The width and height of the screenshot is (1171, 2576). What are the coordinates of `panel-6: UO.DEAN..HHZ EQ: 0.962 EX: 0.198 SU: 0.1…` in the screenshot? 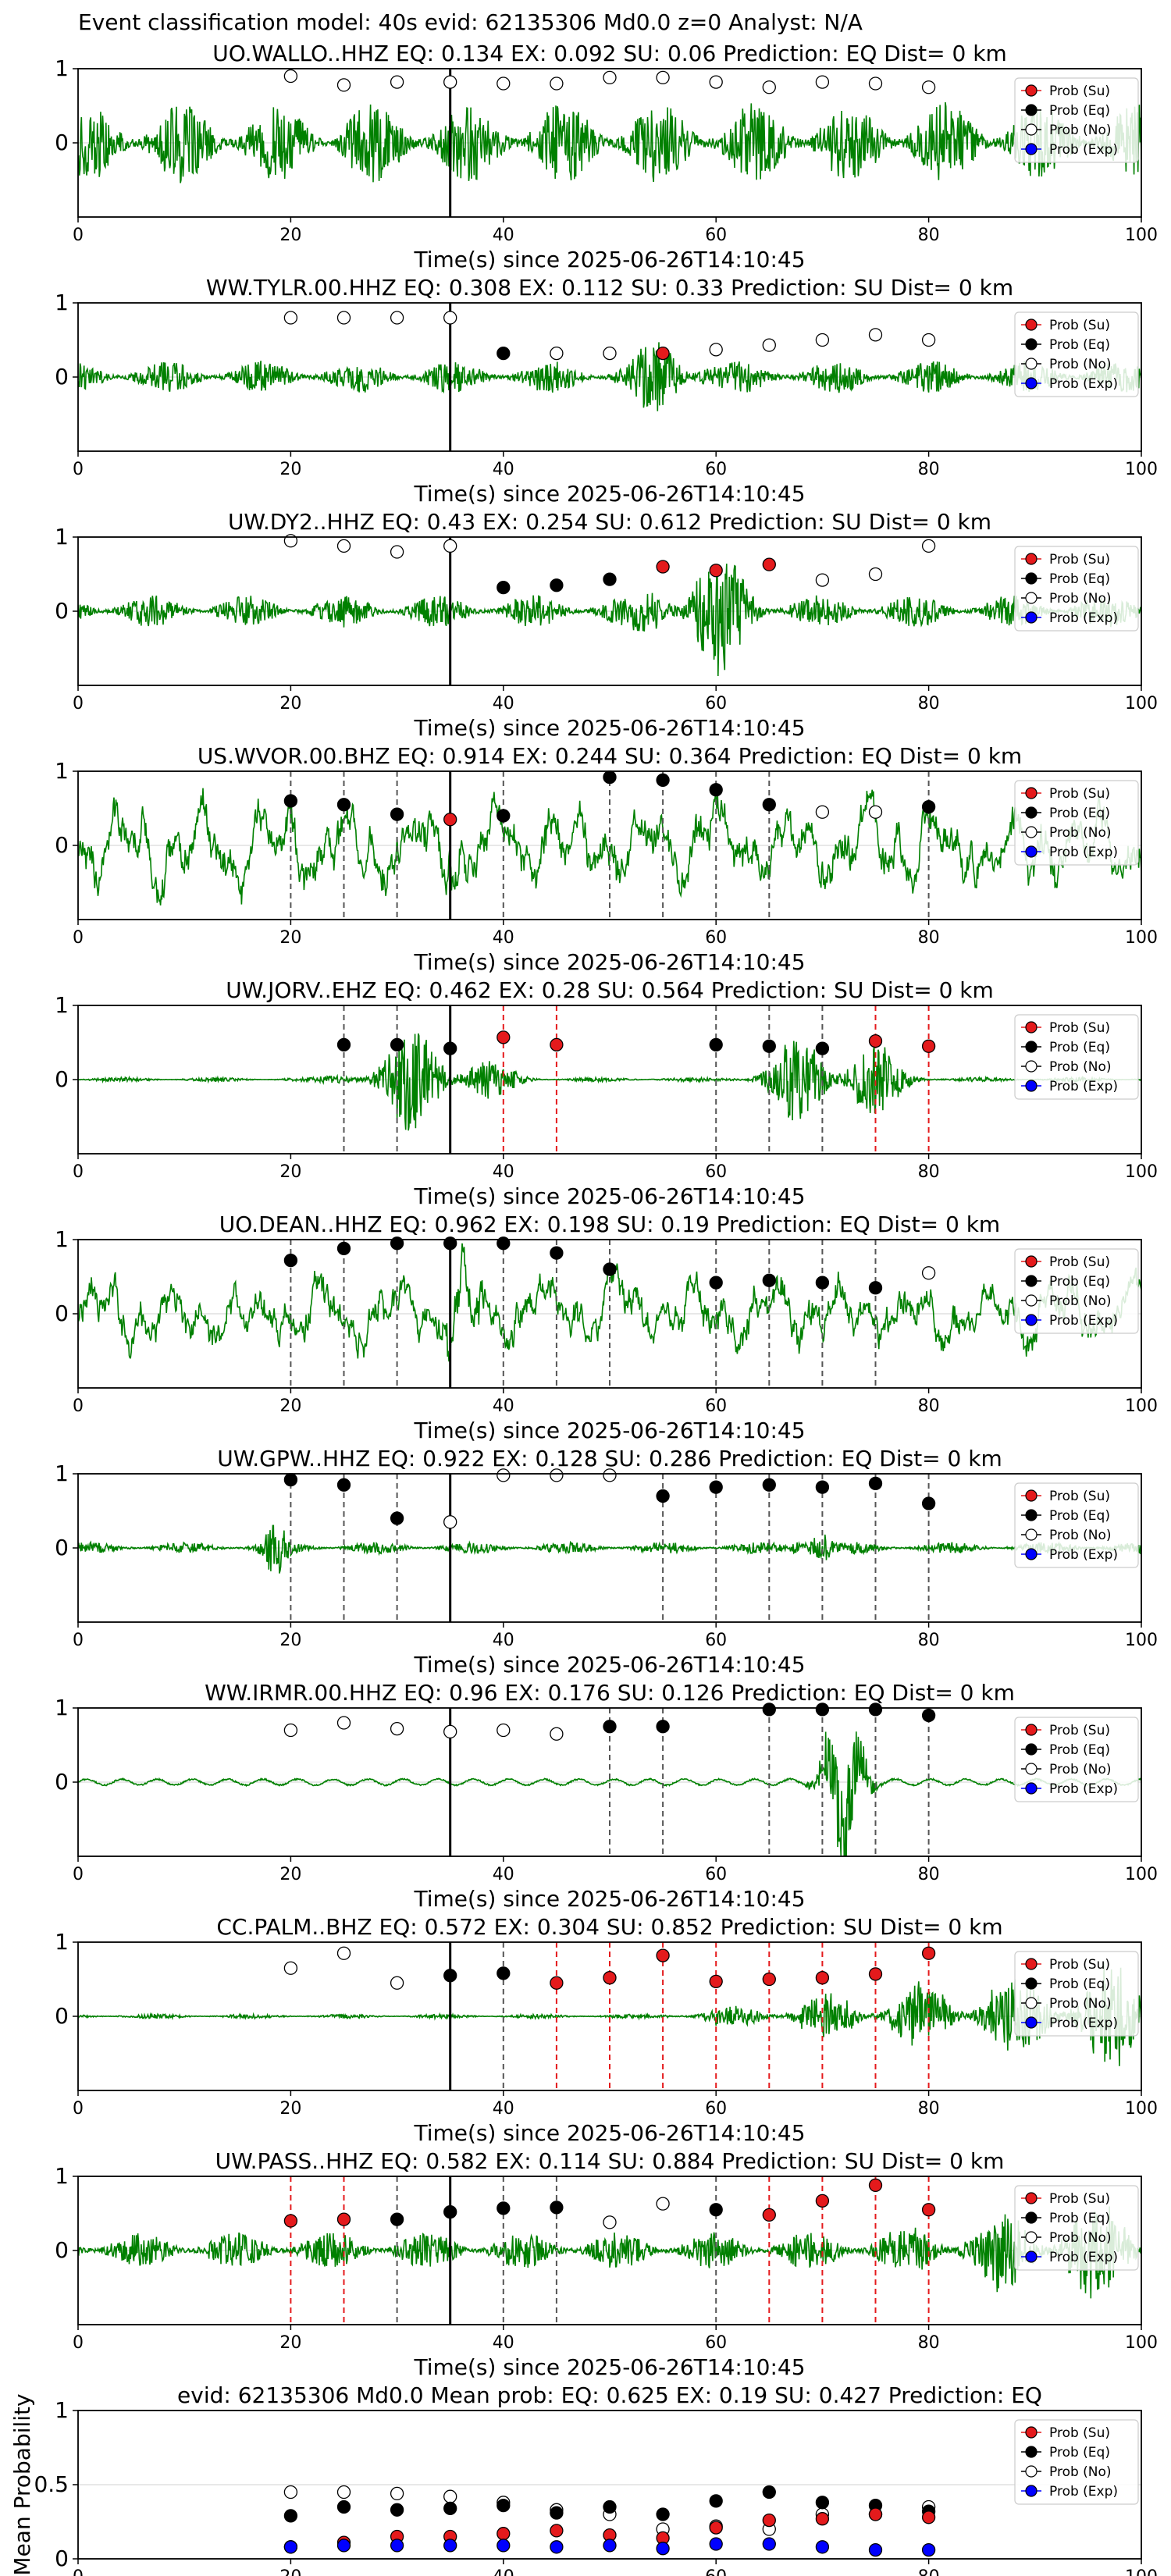 It's located at (606, 1327).